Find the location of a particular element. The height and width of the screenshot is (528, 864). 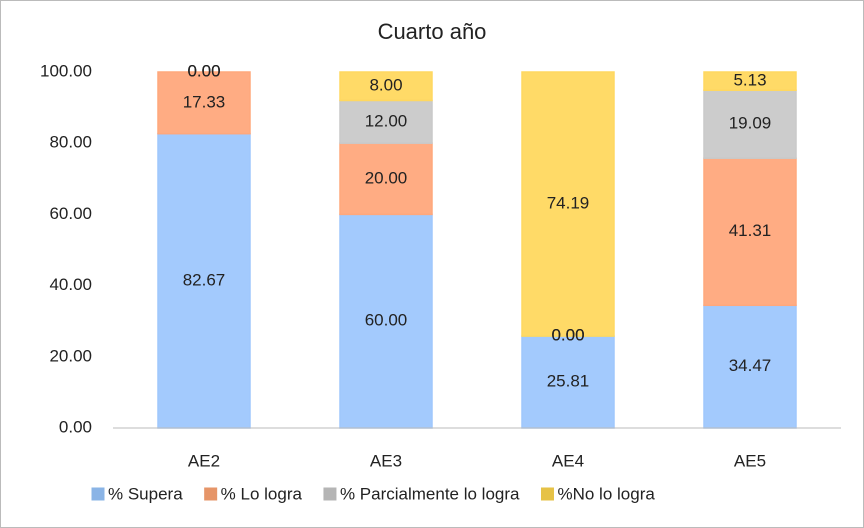

chart-title: Cuarto año is located at coordinates (432, 31).